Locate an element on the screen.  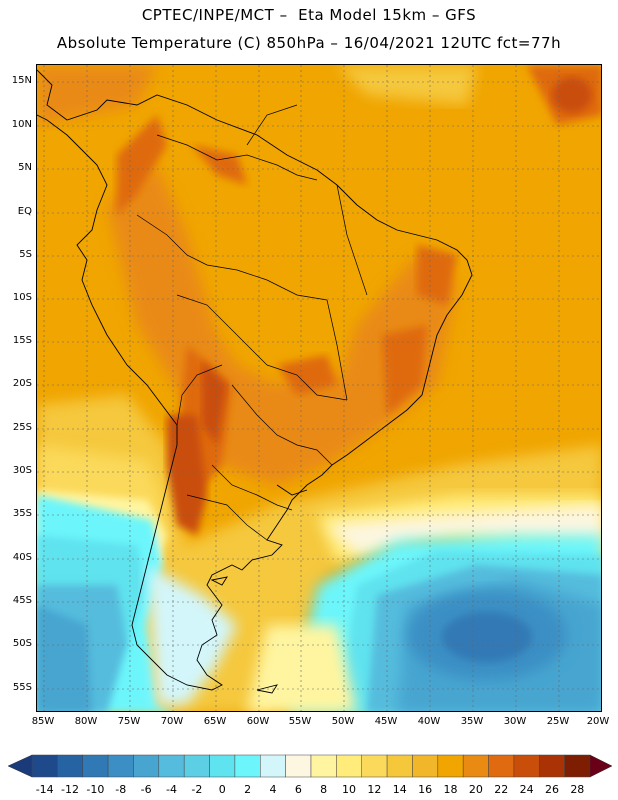
lon-label: 20W is located at coordinates (598, 721).